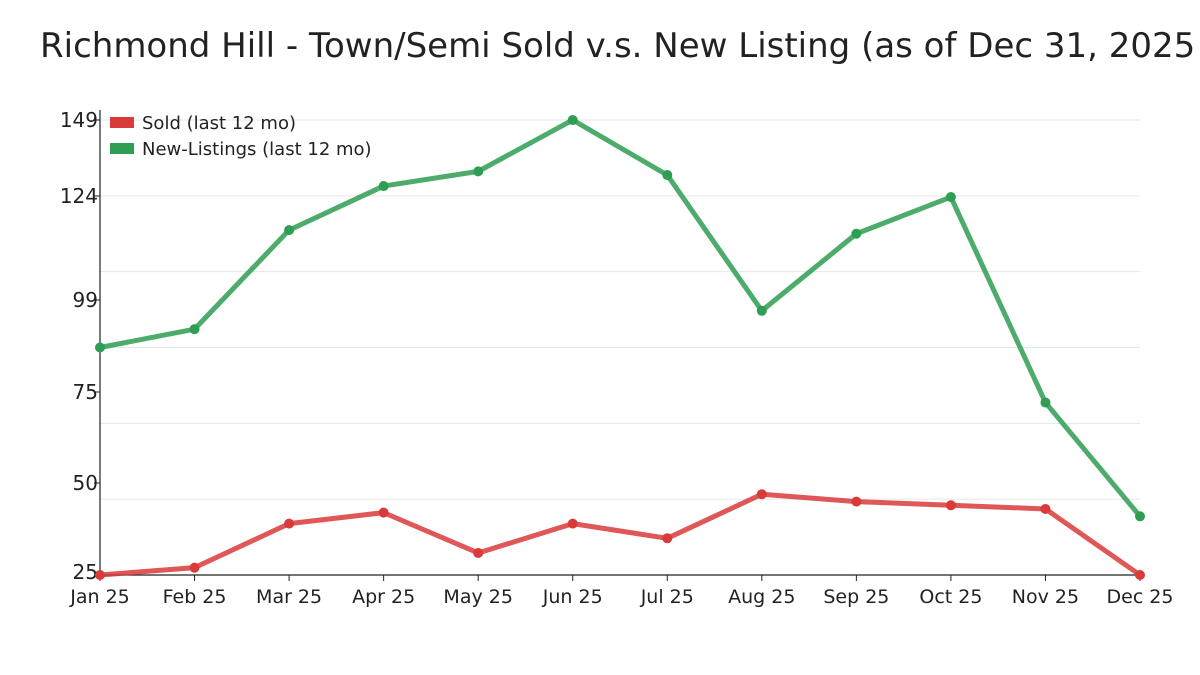 This screenshot has width=1200, height=675. I want to click on x-tick-label: Oct 25, so click(950, 597).